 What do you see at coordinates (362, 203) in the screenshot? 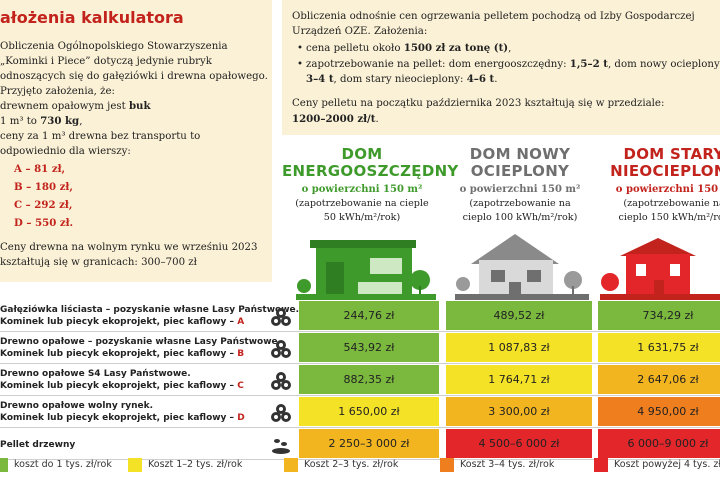
I see `column-need: (zapotrzebowanie na cieple` at bounding box center [362, 203].